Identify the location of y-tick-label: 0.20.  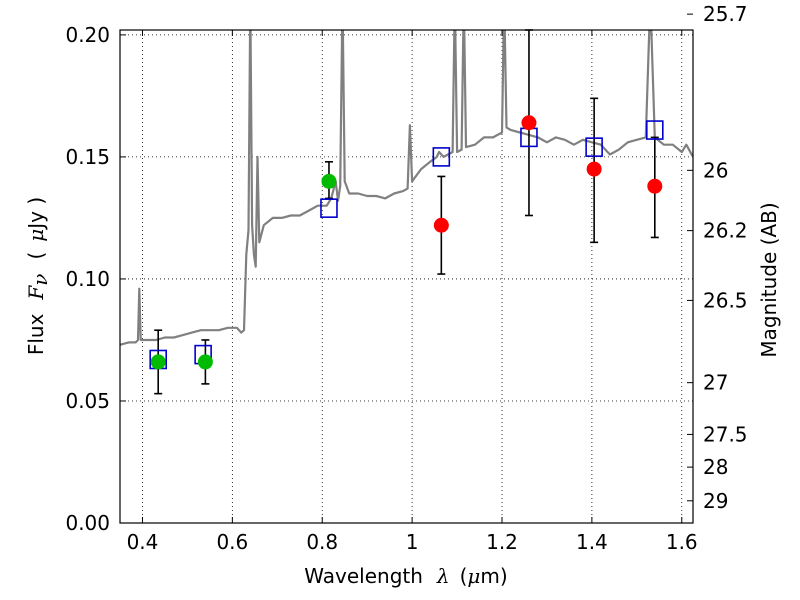
(87, 35).